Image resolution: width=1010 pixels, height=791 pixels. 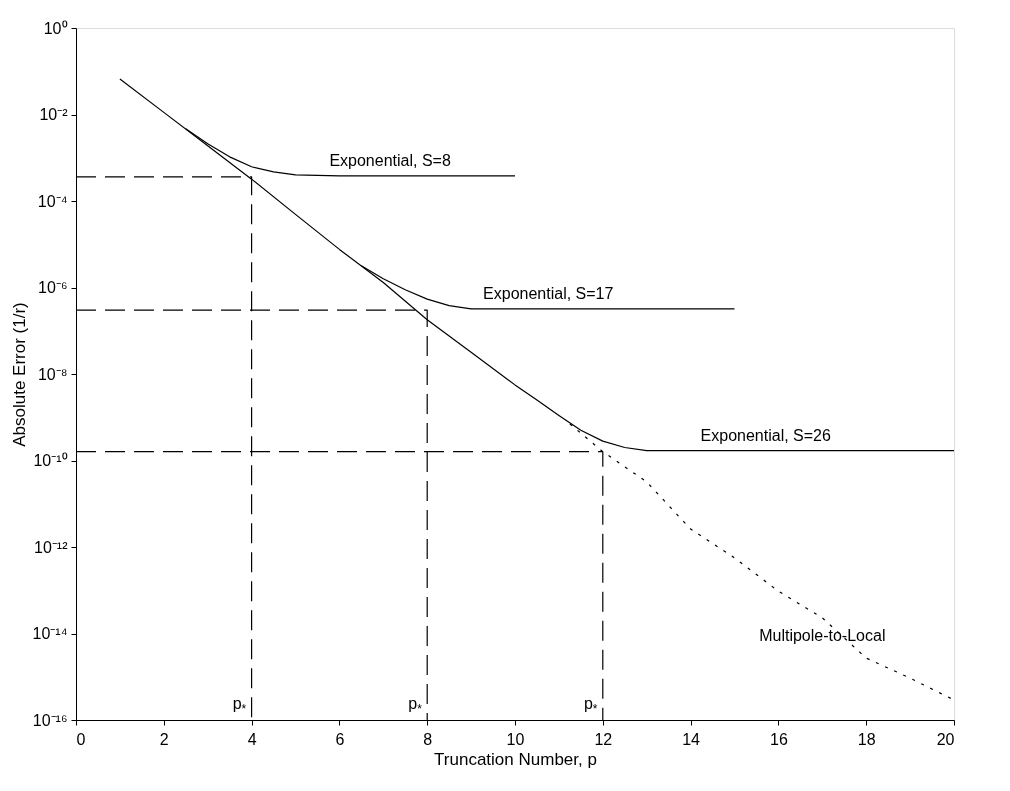 I want to click on y-tick-label: 10⁻⁸, so click(x=52, y=374).